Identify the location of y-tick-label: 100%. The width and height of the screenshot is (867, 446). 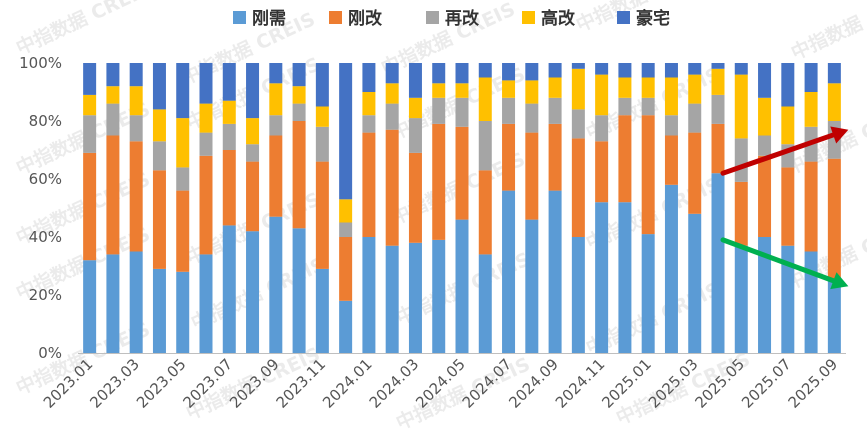
(40, 63).